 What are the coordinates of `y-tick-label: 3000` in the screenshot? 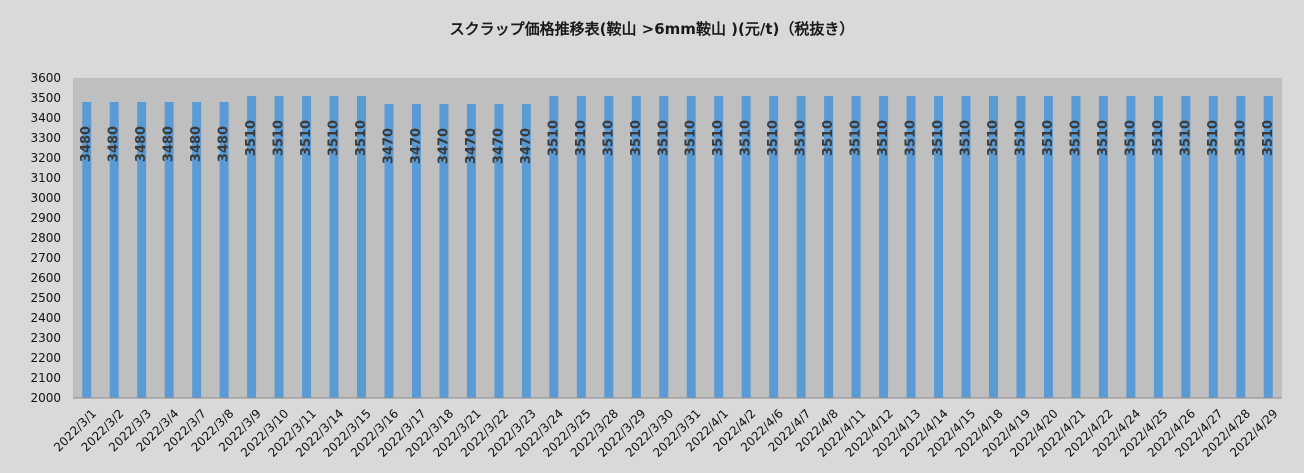 It's located at (45, 198).